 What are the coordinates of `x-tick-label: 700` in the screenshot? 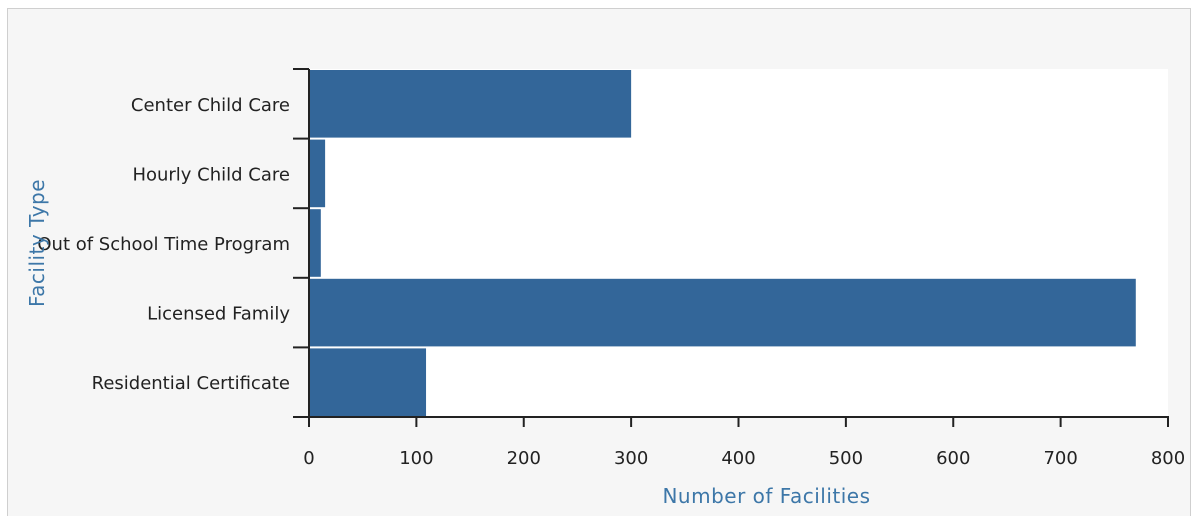 It's located at (1060, 458).